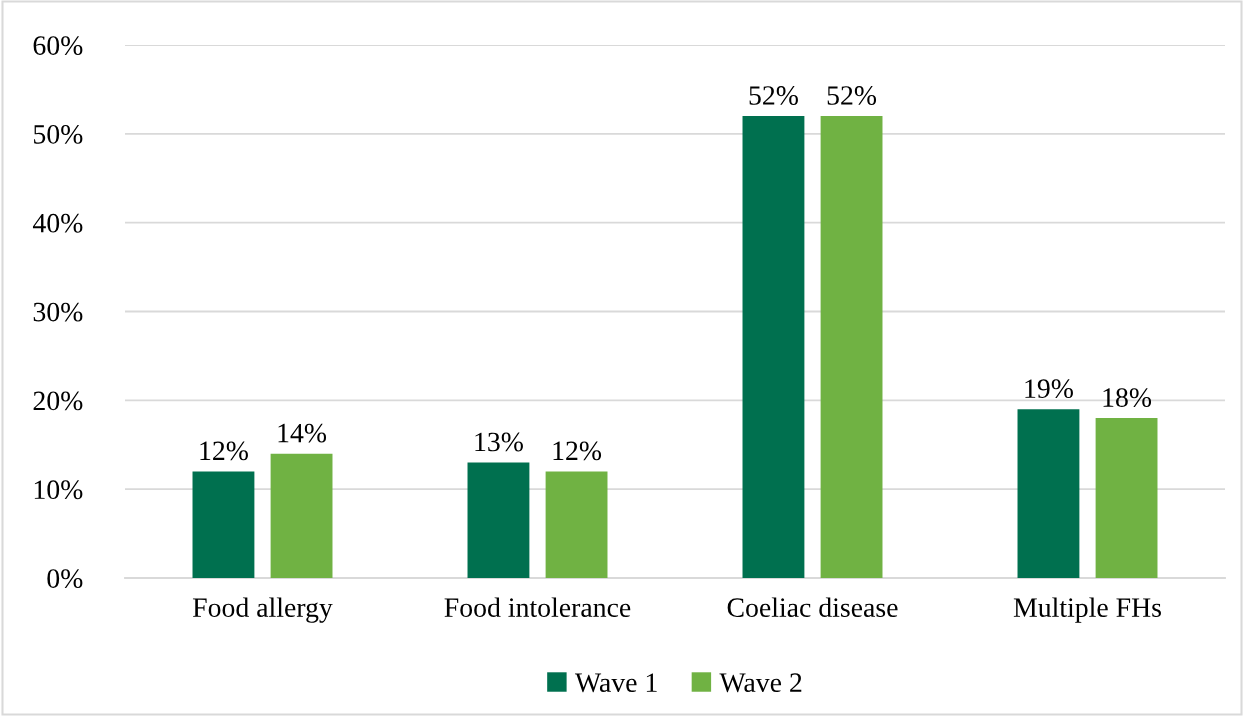  I want to click on x-tick-label: Multiple FHs, so click(1087, 610).